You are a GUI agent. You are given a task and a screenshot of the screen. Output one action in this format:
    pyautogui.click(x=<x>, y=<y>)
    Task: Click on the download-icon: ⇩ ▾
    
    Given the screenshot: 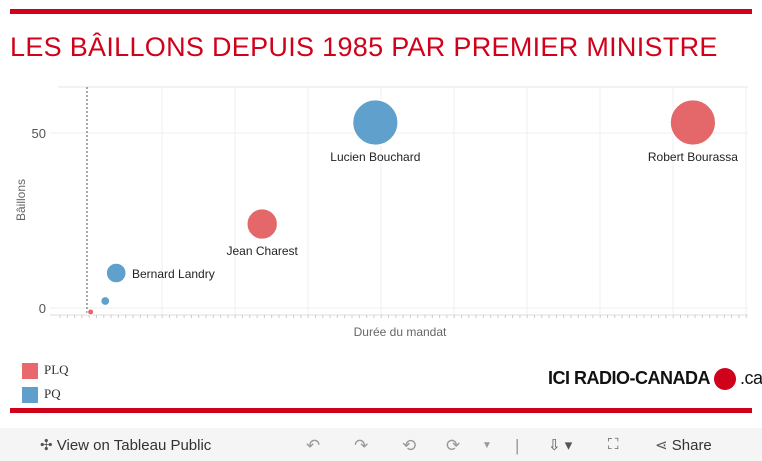 What is the action you would take?
    pyautogui.click(x=560, y=445)
    